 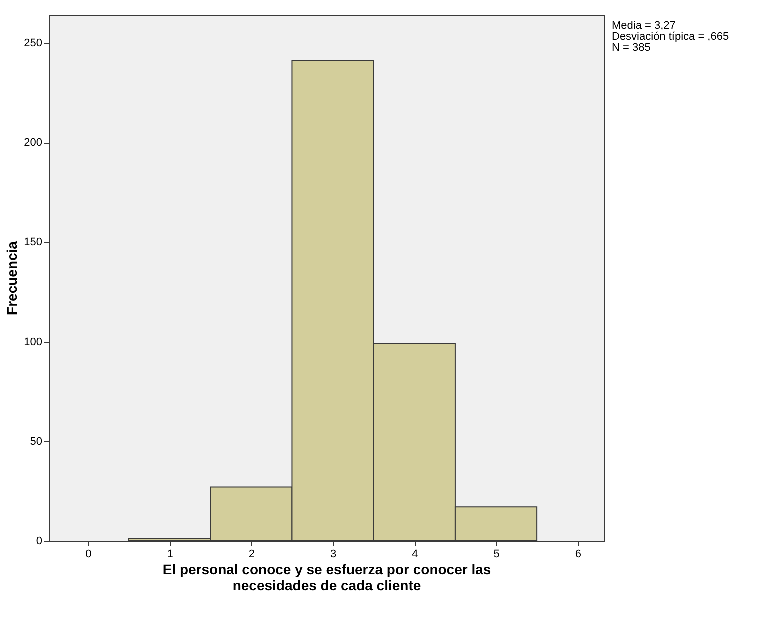 I want to click on x-tick-label: 5, so click(x=497, y=554).